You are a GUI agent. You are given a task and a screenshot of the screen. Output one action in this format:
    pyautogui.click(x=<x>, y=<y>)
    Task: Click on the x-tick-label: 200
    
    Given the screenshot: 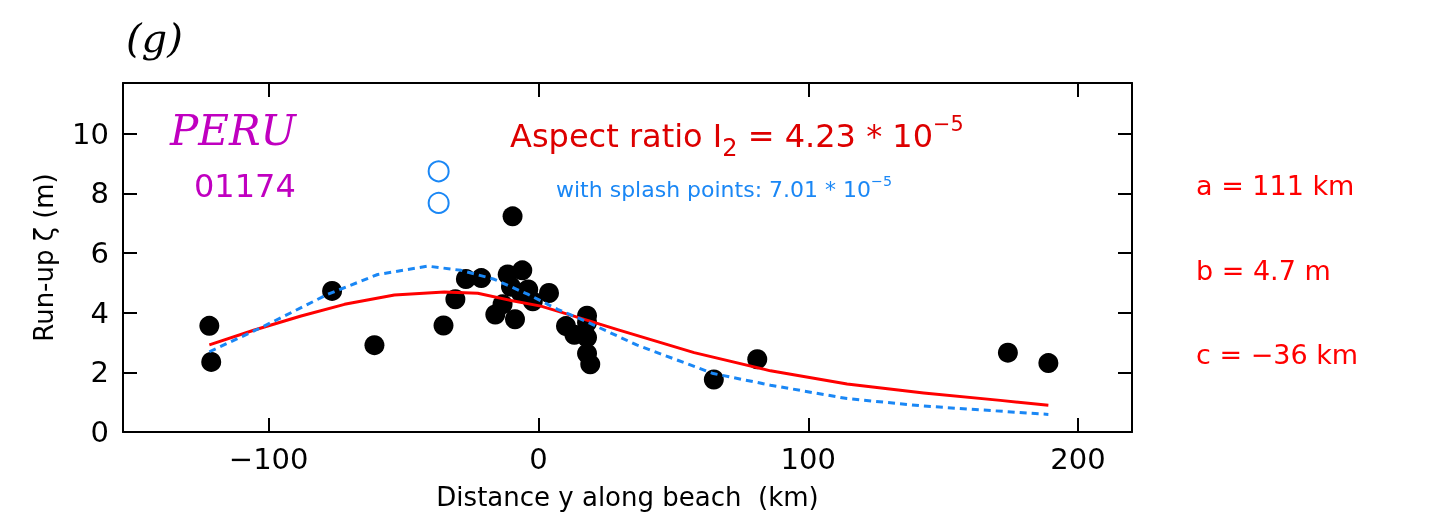 What is the action you would take?
    pyautogui.click(x=1078, y=458)
    